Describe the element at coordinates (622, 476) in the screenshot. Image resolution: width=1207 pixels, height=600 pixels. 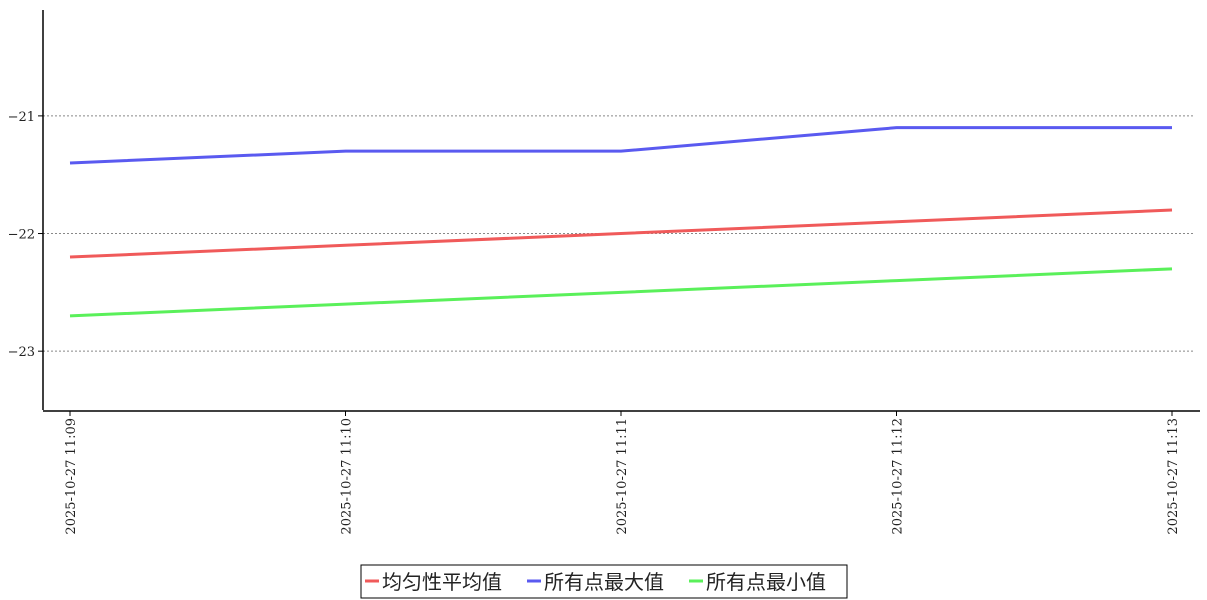
I see `x-tick-label: 2025-10-27 11:11` at that location.